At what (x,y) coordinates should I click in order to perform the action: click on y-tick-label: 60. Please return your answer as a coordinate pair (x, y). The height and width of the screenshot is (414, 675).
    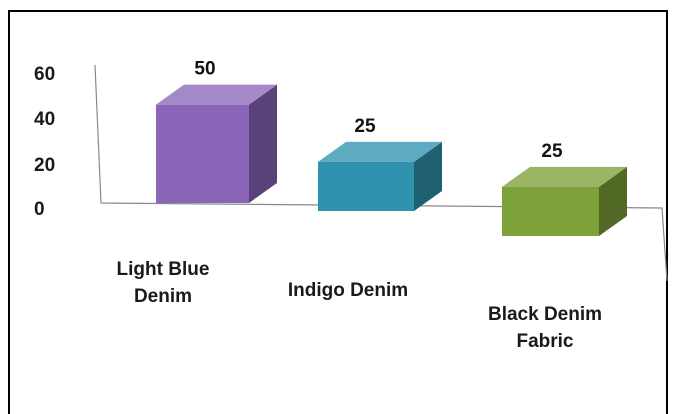
    Looking at the image, I should click on (44, 74).